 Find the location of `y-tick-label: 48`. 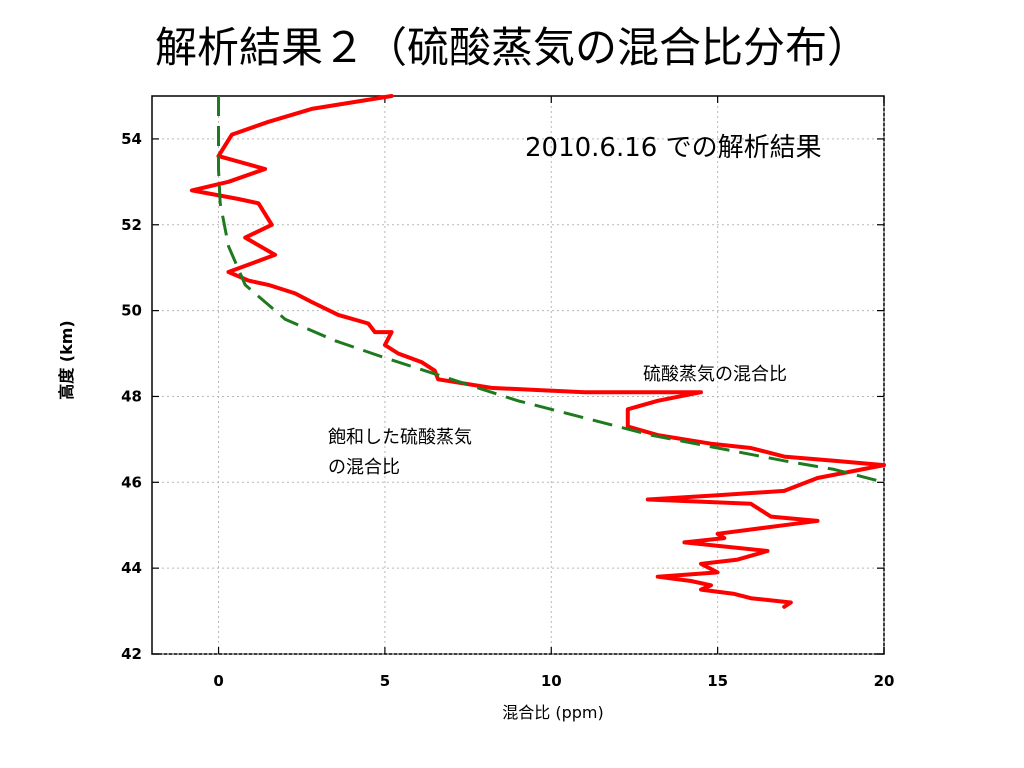

y-tick-label: 48 is located at coordinates (131, 396).